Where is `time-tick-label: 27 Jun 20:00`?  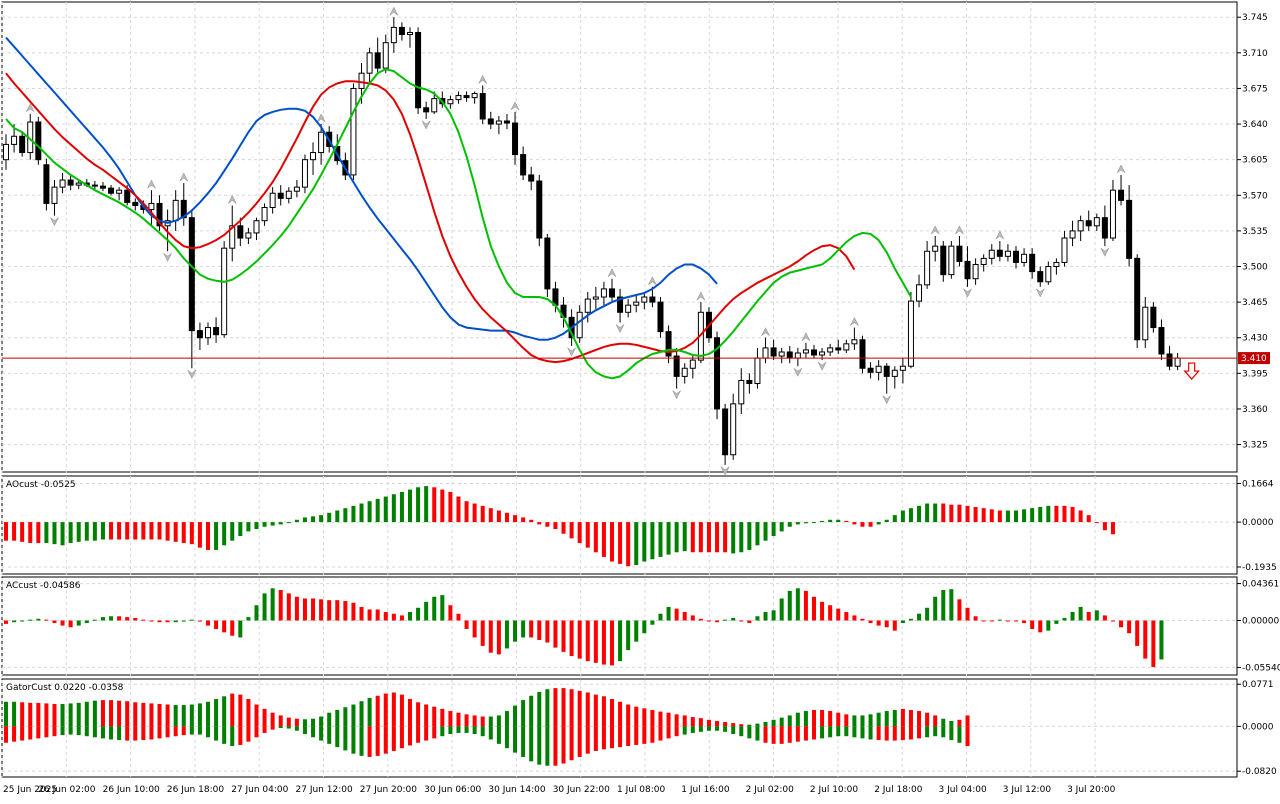
time-tick-label: 27 Jun 20:00 is located at coordinates (388, 790).